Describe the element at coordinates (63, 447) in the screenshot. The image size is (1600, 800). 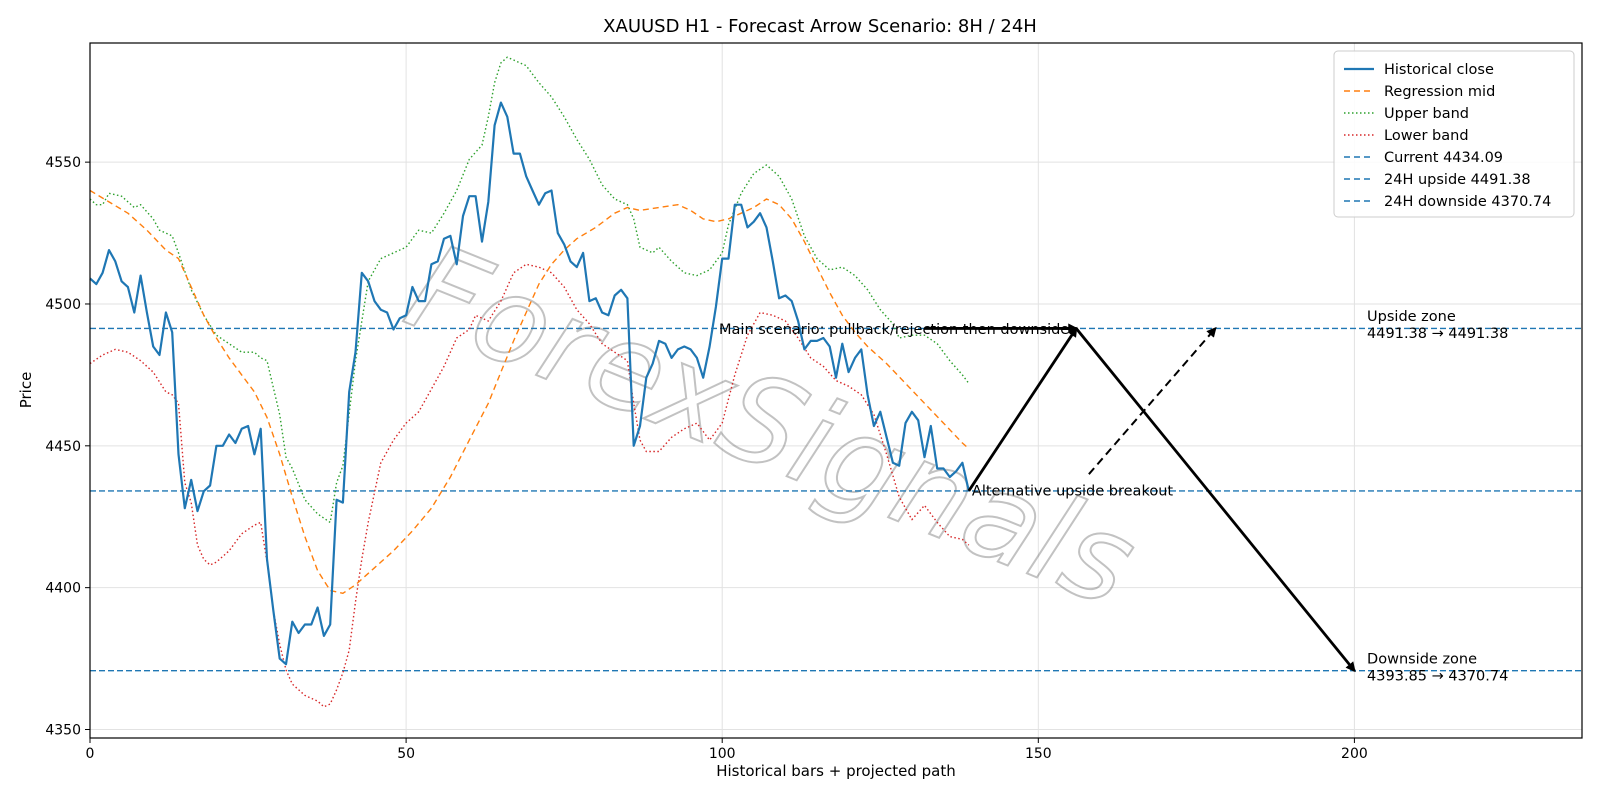
I see `y-tick-label: 4450` at that location.